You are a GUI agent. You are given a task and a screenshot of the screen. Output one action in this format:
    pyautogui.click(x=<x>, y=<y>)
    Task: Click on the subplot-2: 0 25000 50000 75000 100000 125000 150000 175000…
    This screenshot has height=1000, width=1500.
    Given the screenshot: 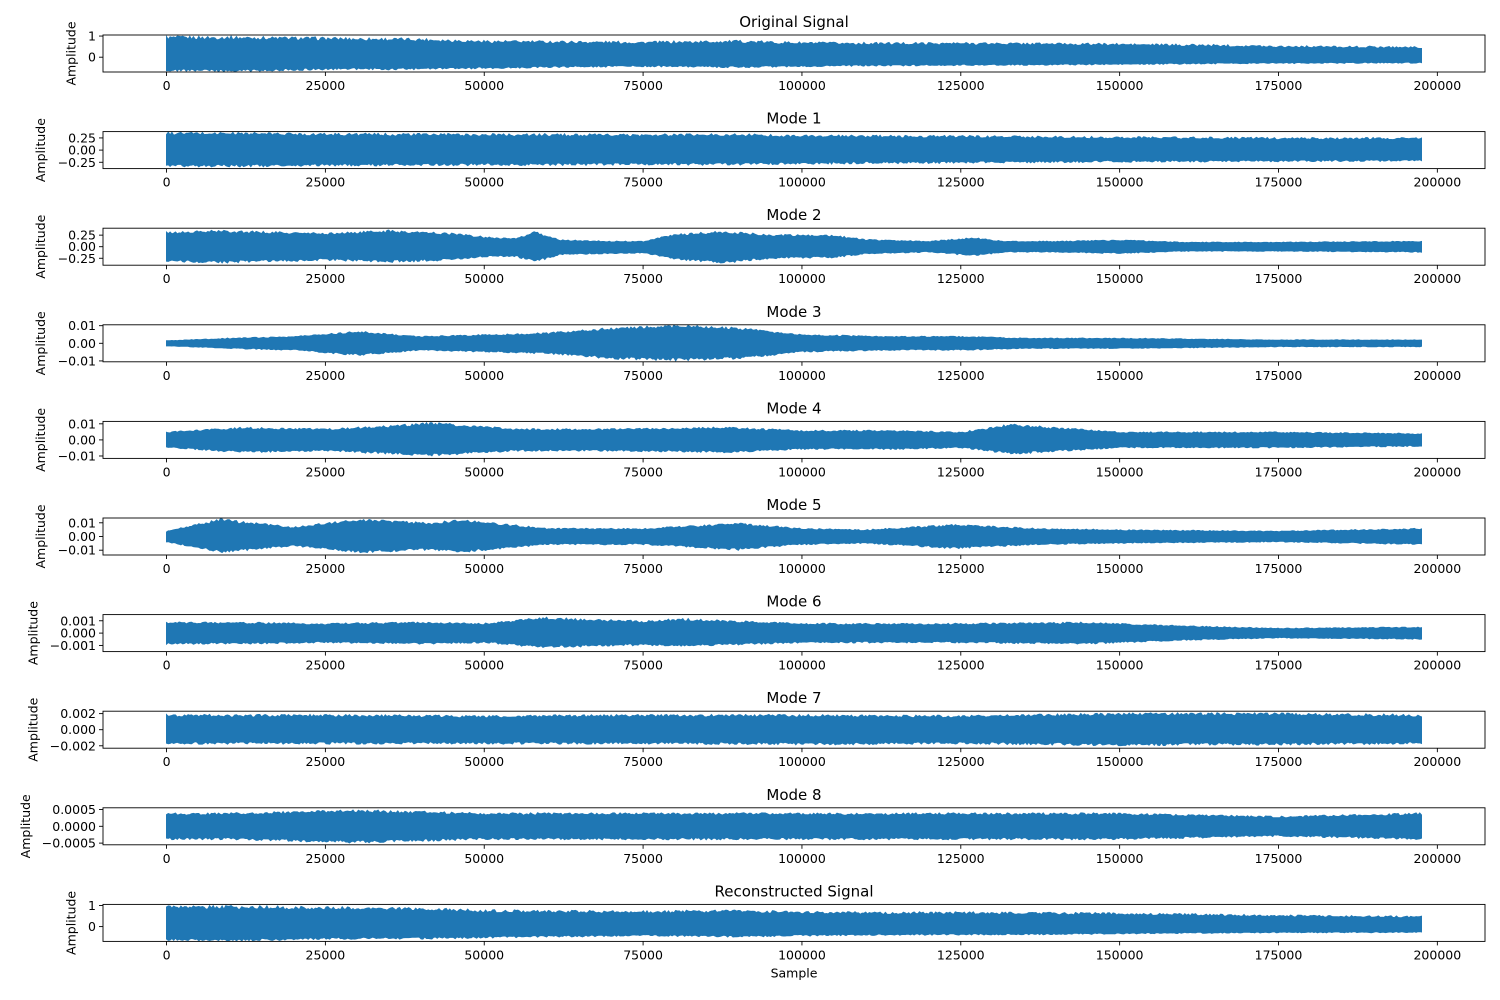 What is the action you would take?
    pyautogui.click(x=759, y=150)
    